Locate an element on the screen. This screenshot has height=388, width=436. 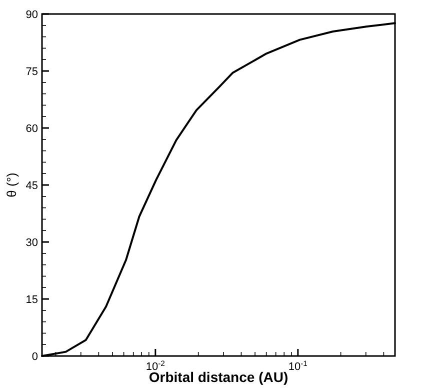
y-axis-title: θ (°) is located at coordinates (11, 185).